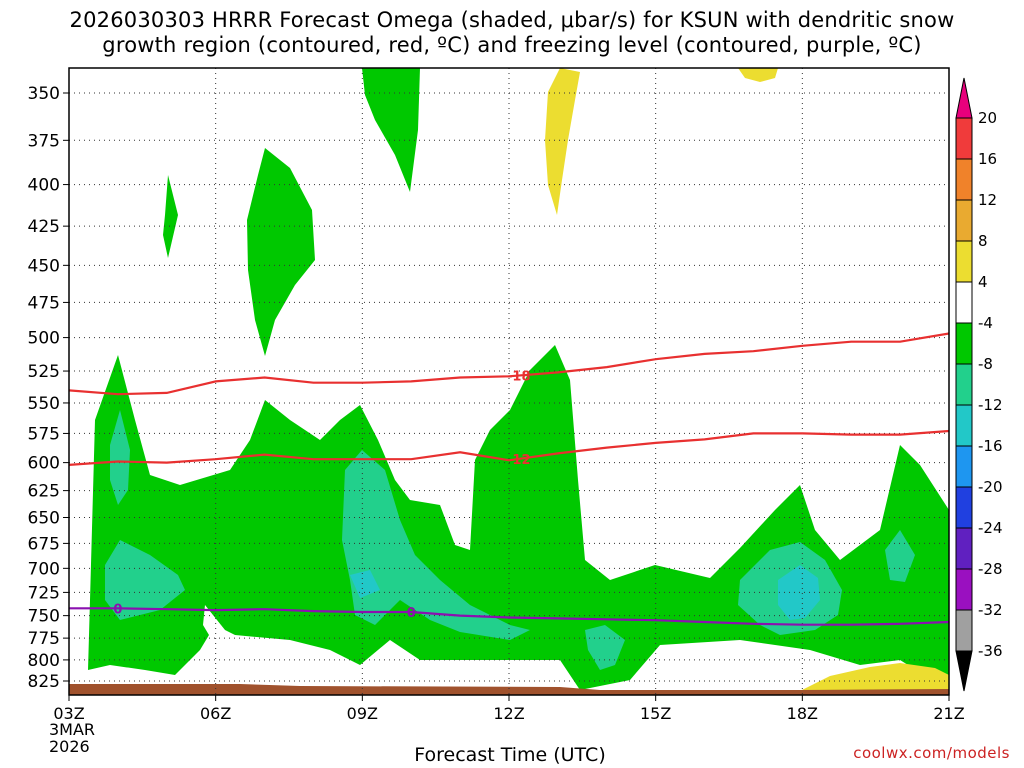 The width and height of the screenshot is (1024, 768). Describe the element at coordinates (44, 434) in the screenshot. I see `y-tick-label: 575` at that location.